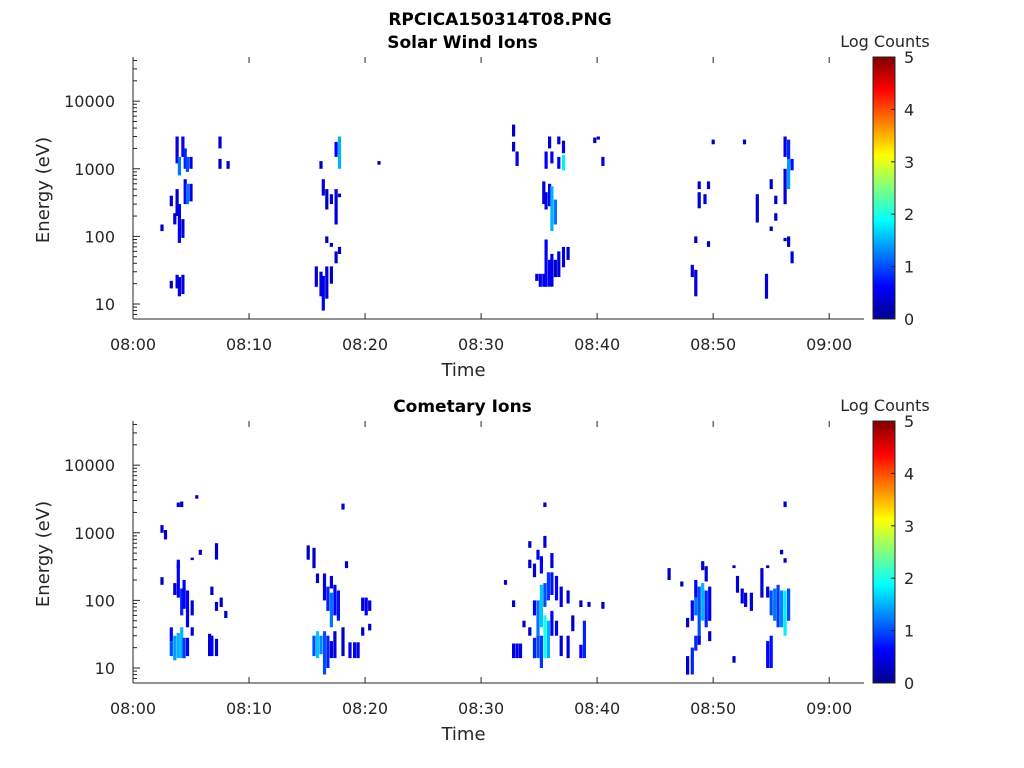  What do you see at coordinates (365, 344) in the screenshot?
I see `x-tick-label: 08:20` at bounding box center [365, 344].